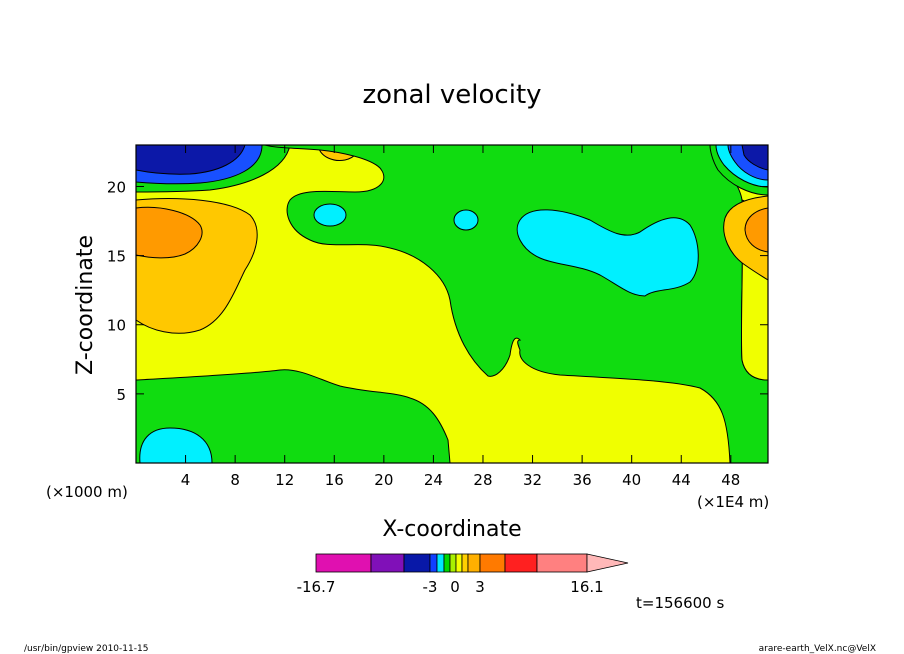 Image resolution: width=904 pixels, height=654 pixels. I want to click on x-tick-label: 44, so click(681, 480).